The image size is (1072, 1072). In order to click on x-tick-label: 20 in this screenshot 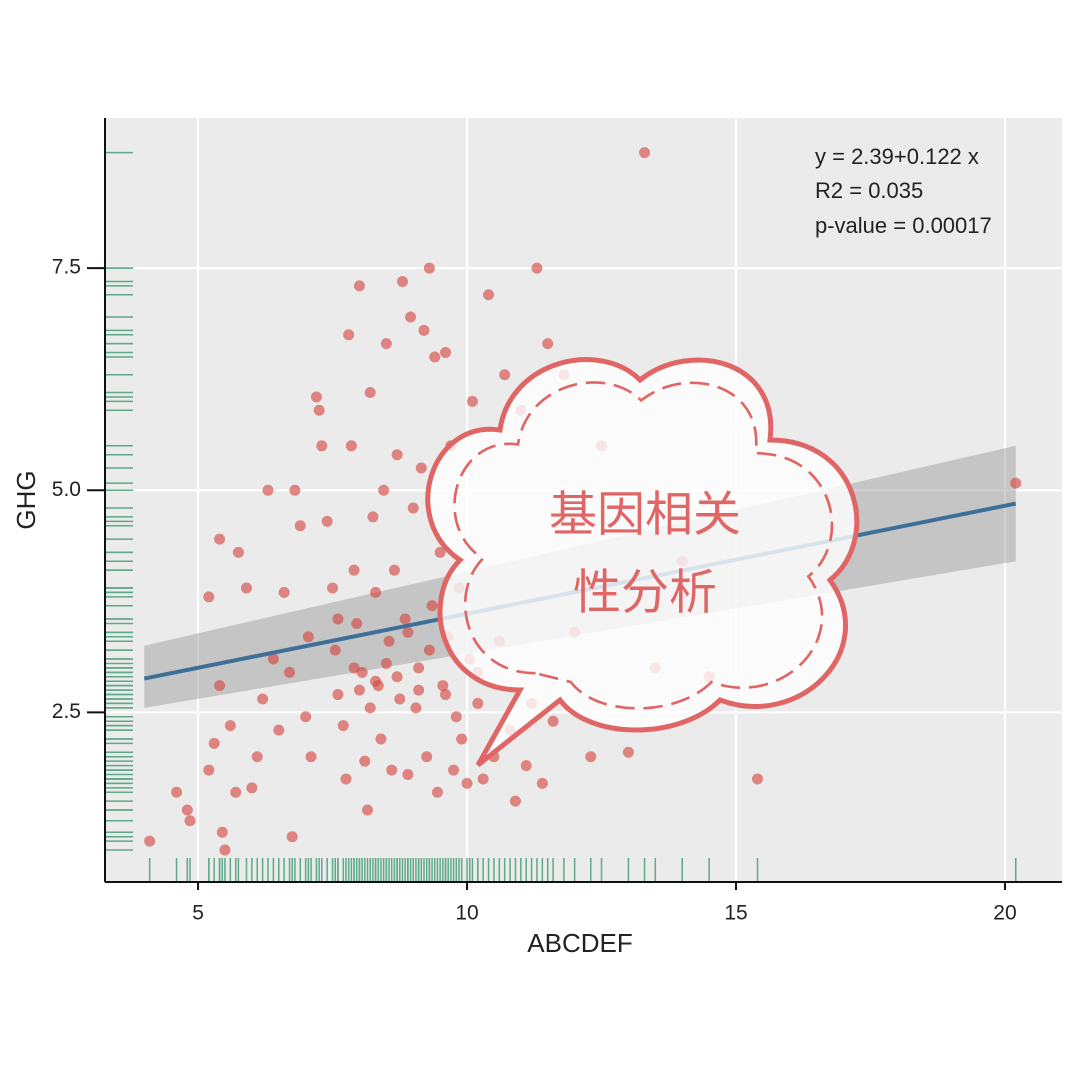, I will do `click(1004, 913)`.